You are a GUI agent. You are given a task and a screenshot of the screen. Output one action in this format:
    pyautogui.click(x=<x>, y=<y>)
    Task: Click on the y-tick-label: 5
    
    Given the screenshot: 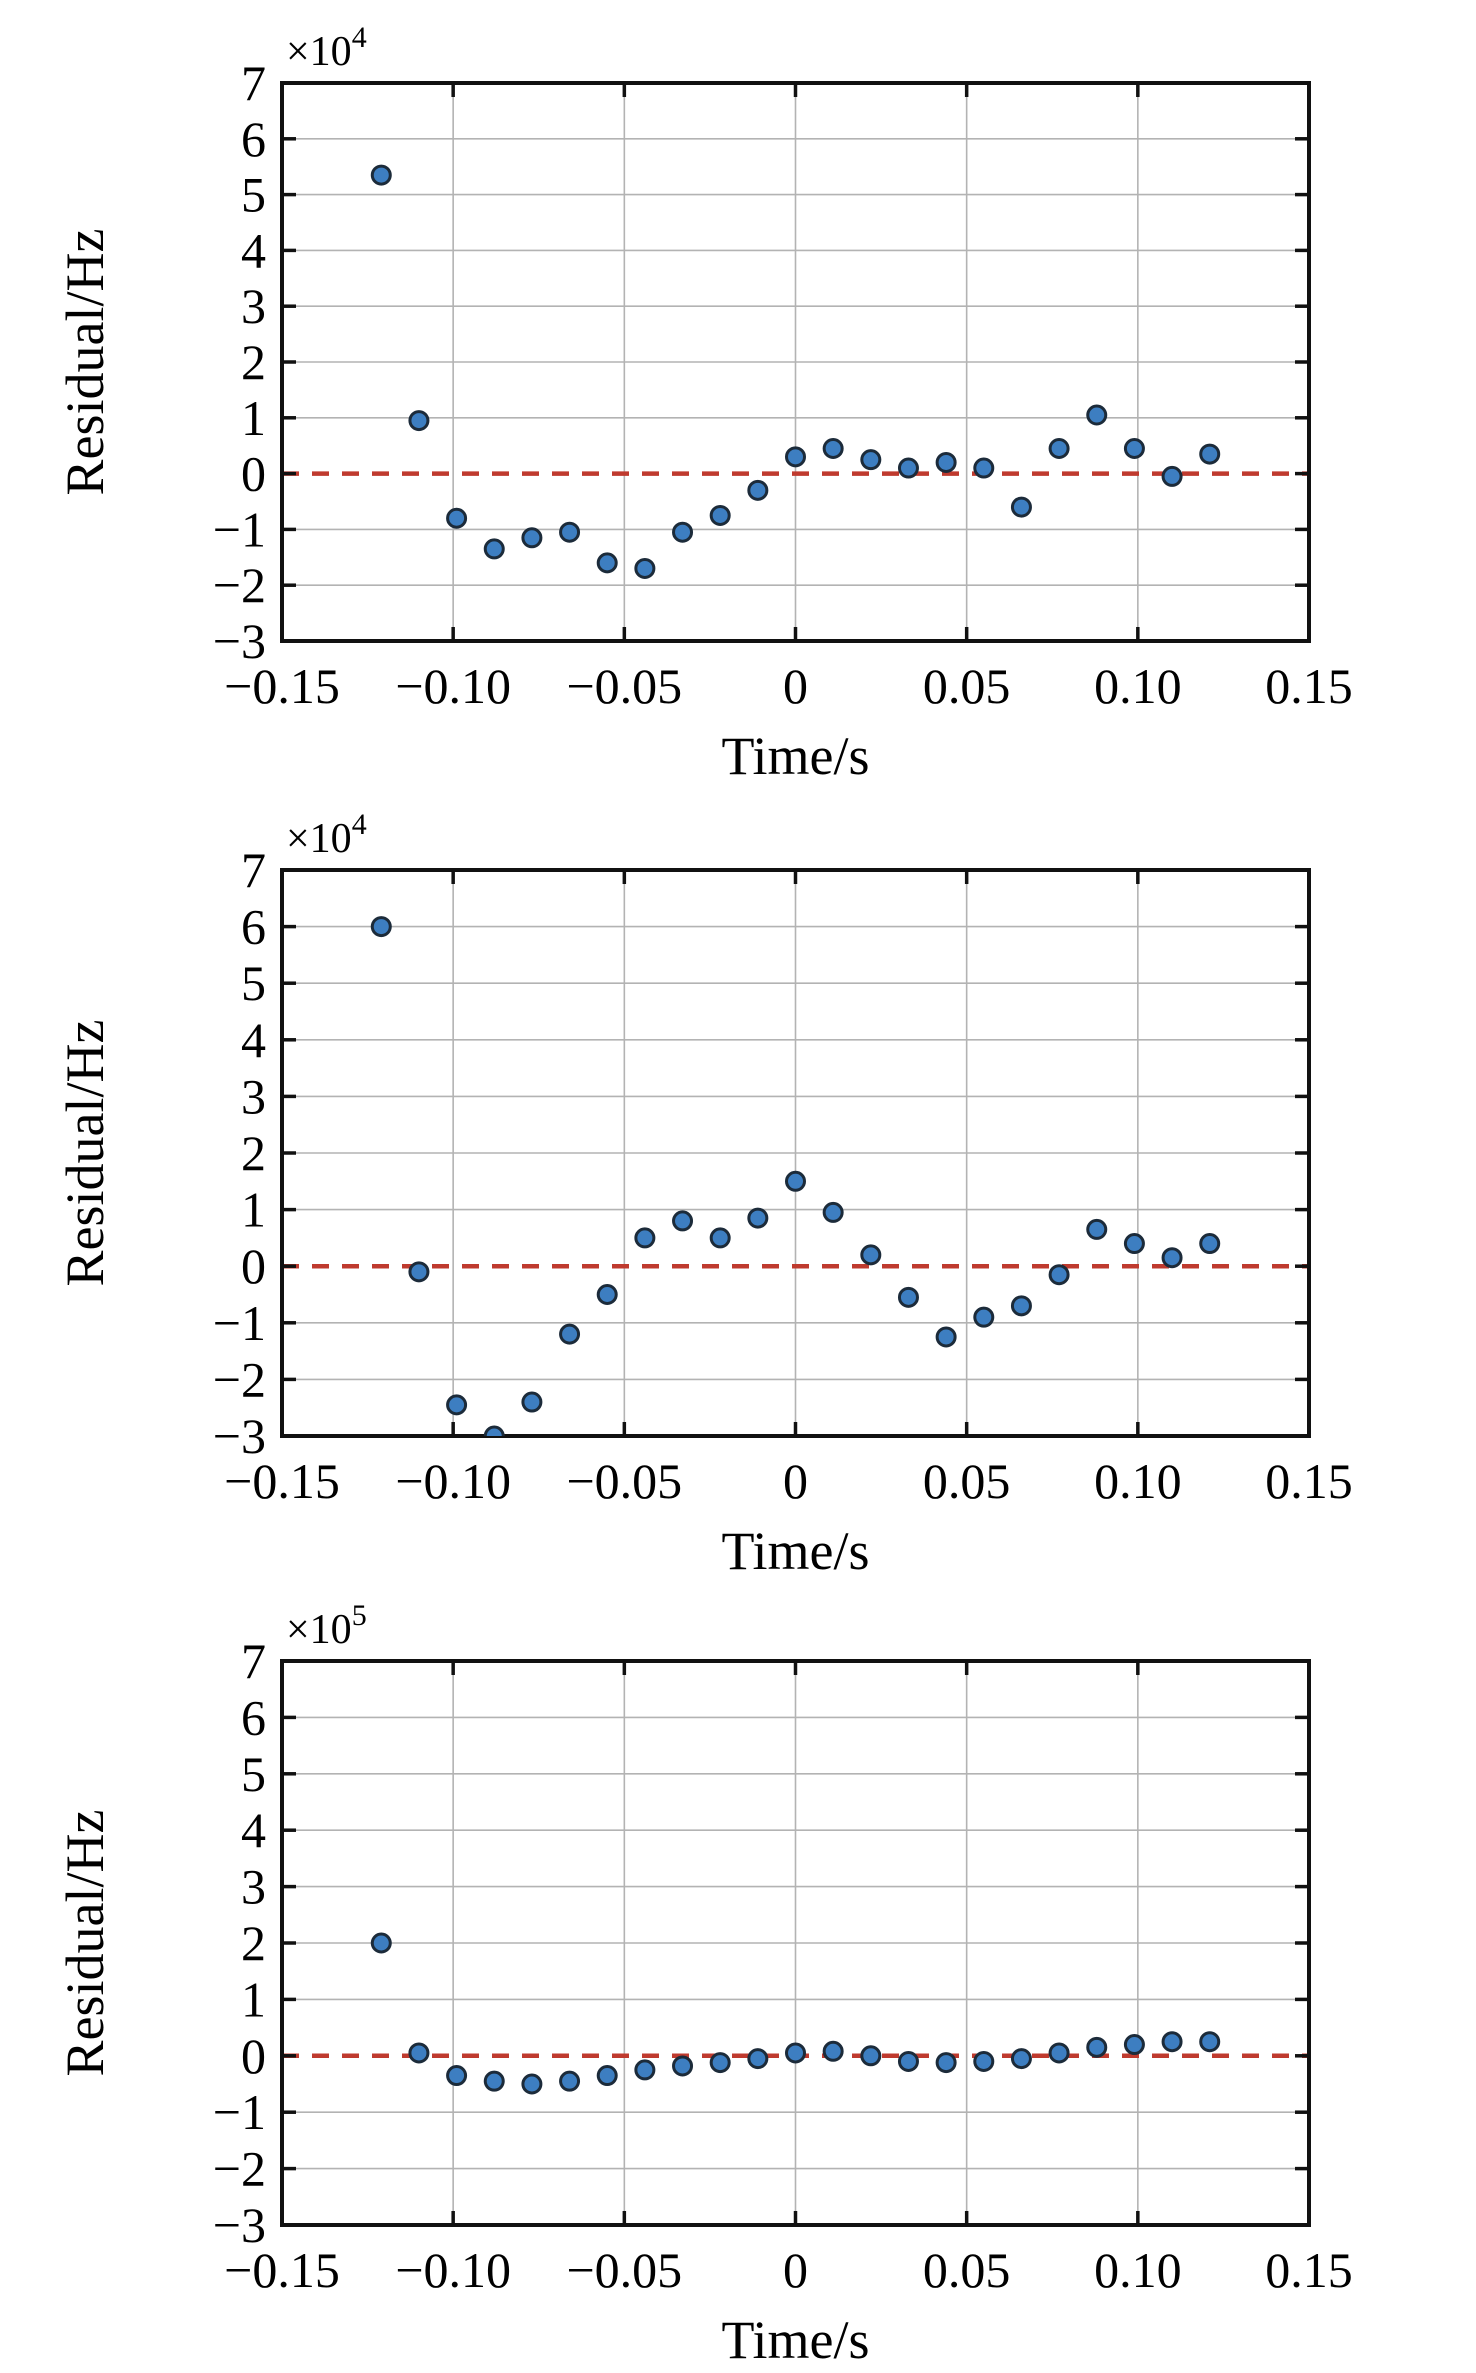 What is the action you would take?
    pyautogui.click(x=253, y=983)
    